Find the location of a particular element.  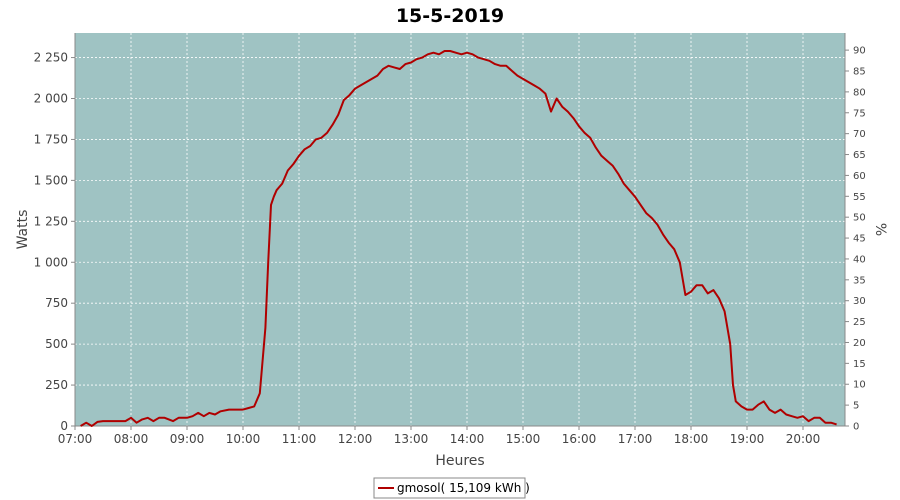

x-tick-label: 10:00 is located at coordinates (243, 439).